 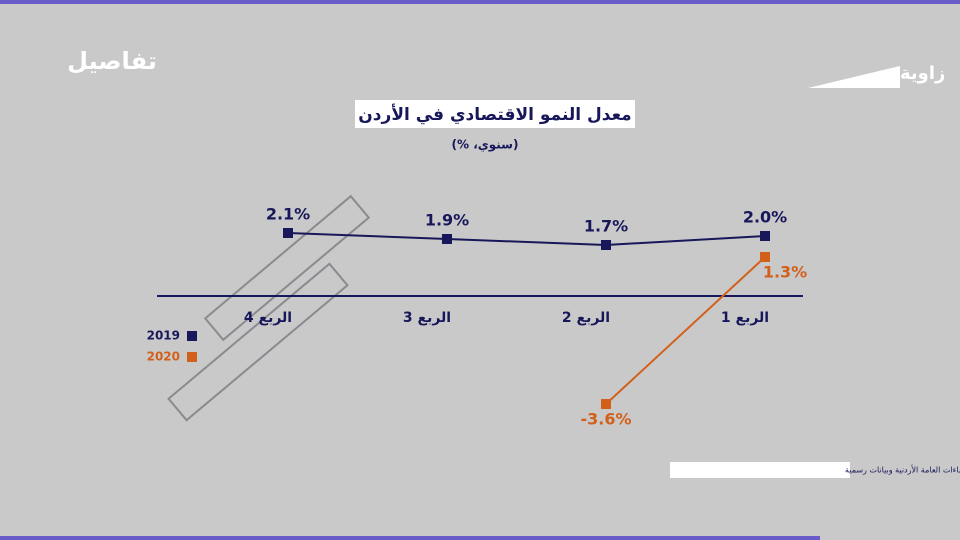 I want to click on legend-label: 2020, so click(x=163, y=357).